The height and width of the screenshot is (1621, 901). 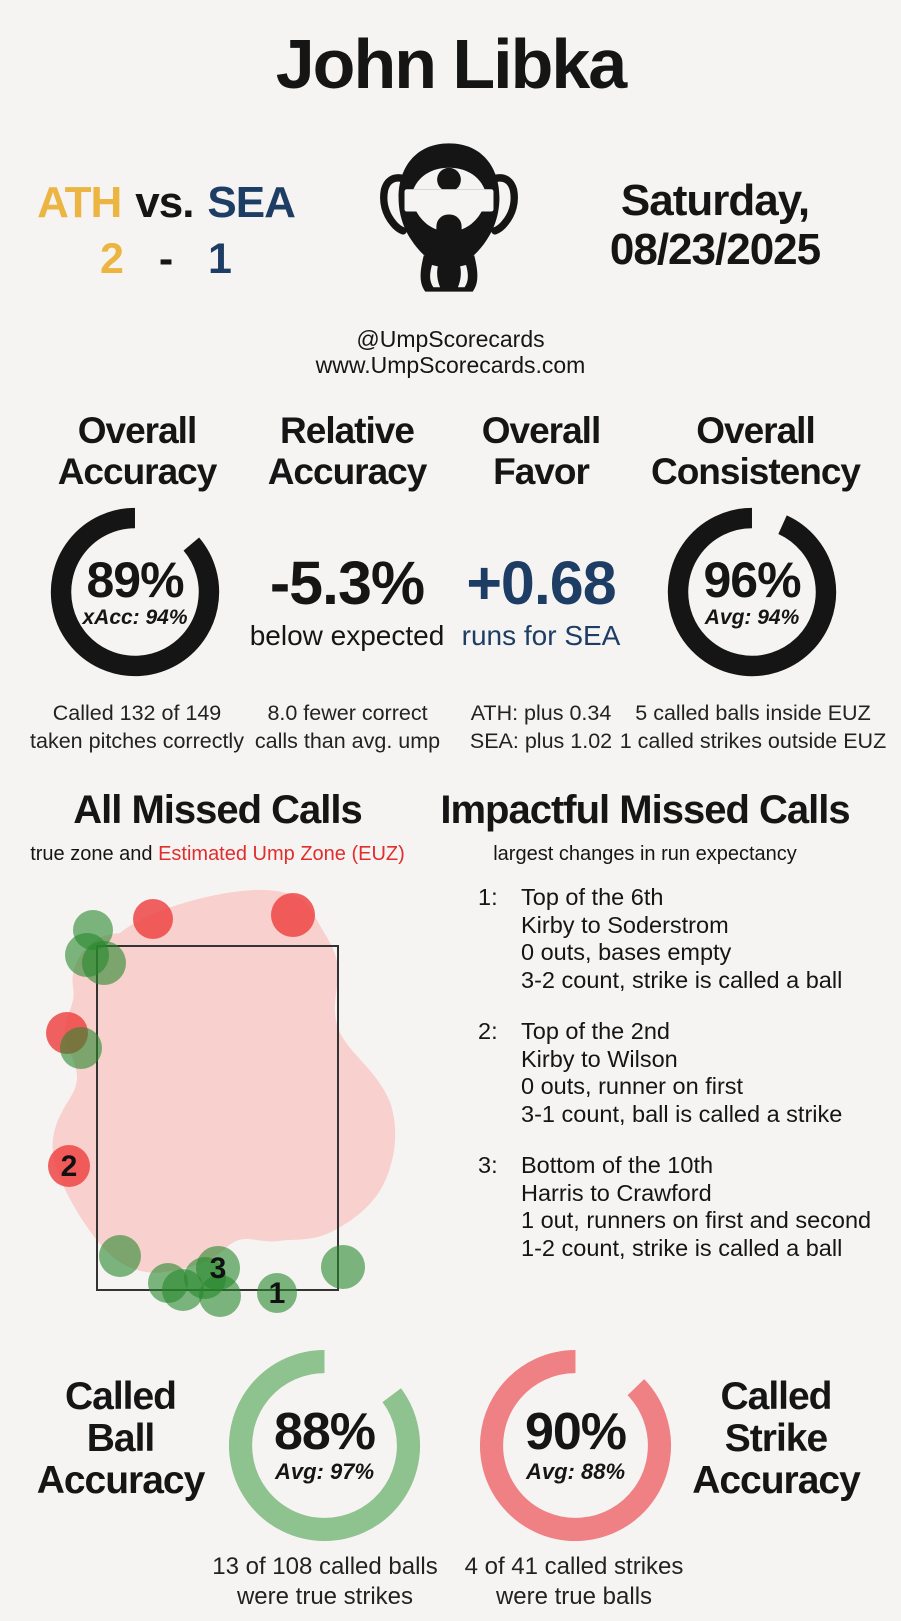 I want to click on pitch-label: 2, so click(x=69, y=1166).